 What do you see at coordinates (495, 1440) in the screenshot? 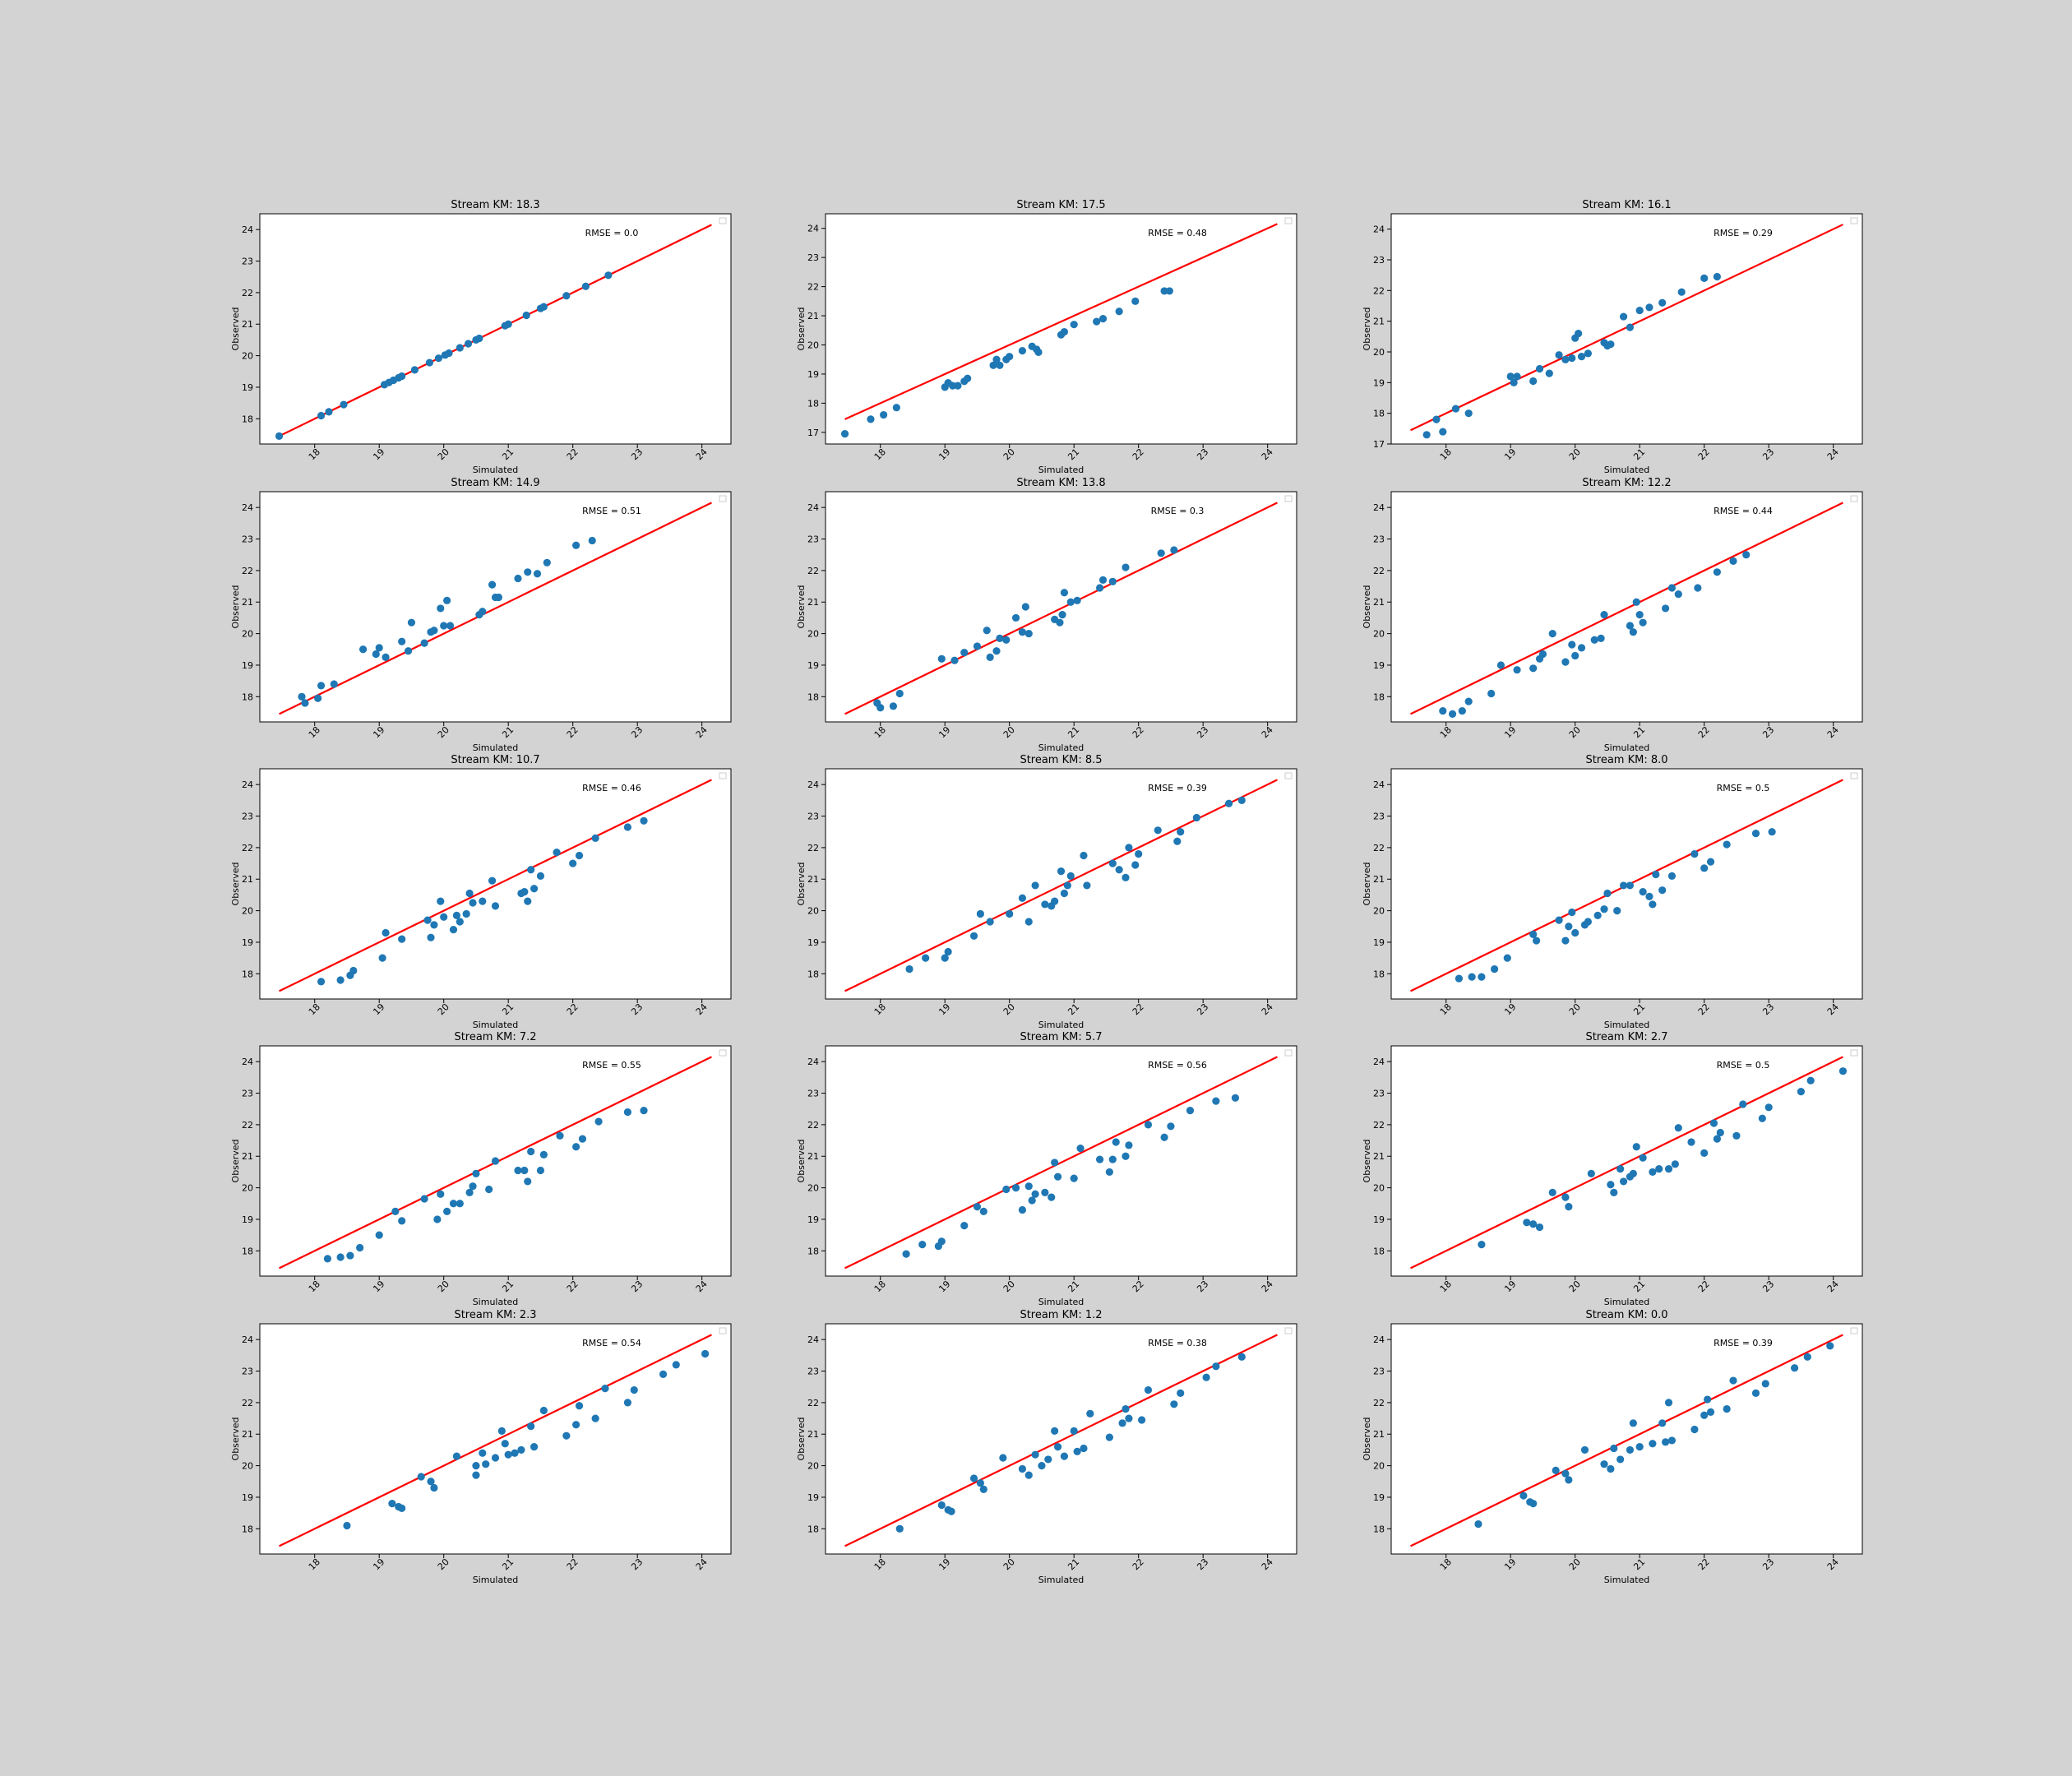
I see `identity-line` at bounding box center [495, 1440].